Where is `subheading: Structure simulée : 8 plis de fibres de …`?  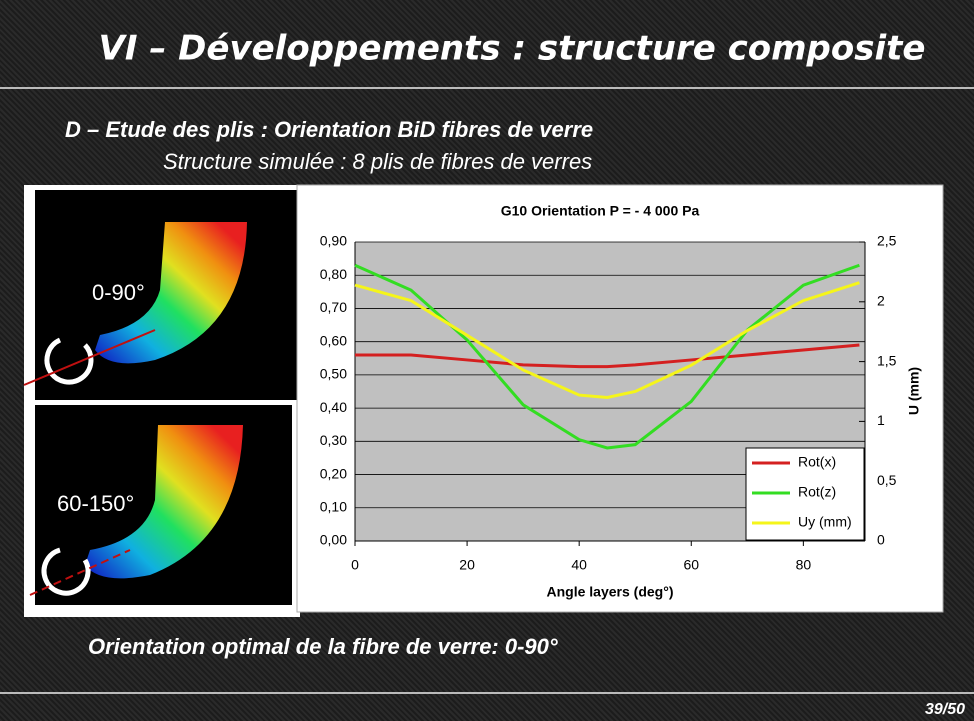 subheading: Structure simulée : 8 plis de fibres de … is located at coordinates (377, 161).